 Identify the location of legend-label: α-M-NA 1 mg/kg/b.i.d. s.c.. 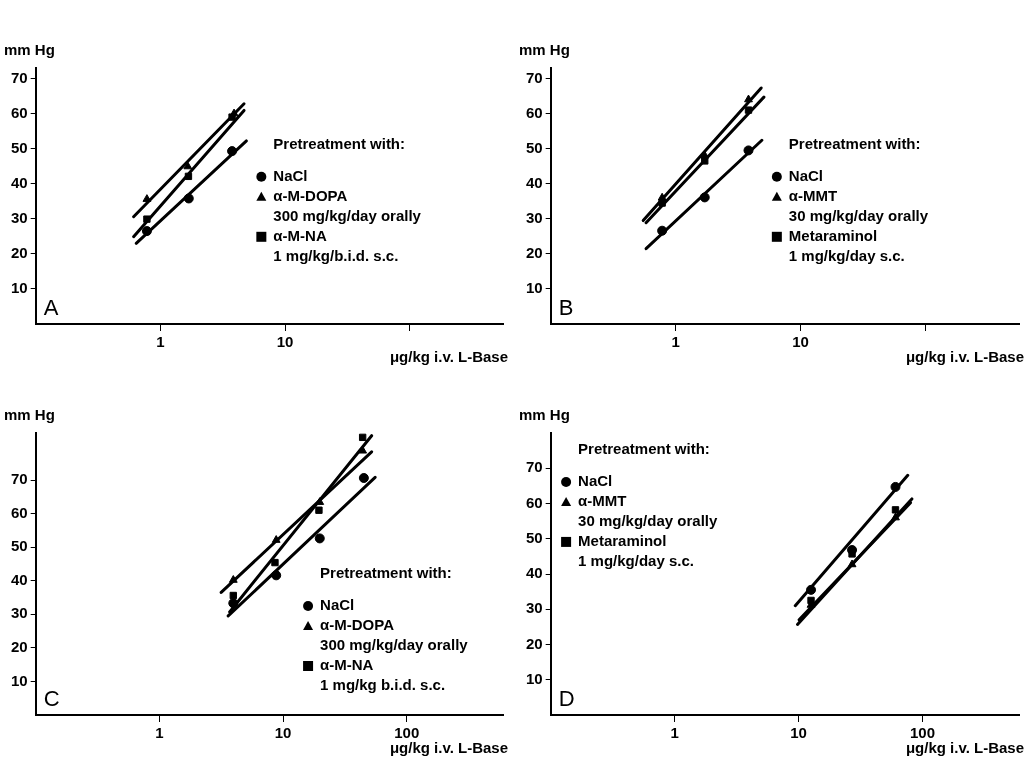
(336, 245).